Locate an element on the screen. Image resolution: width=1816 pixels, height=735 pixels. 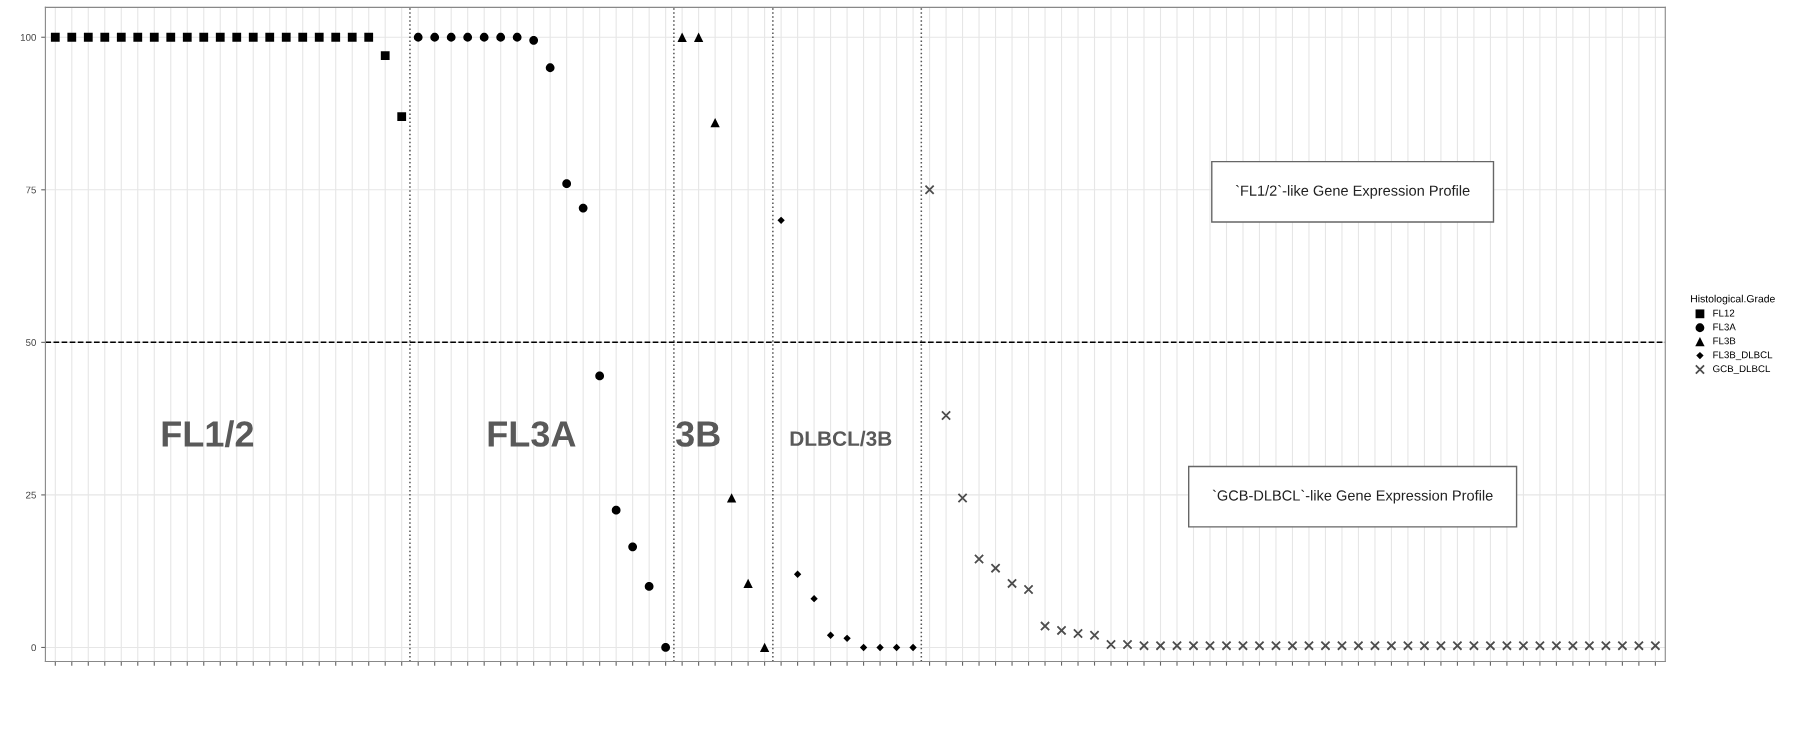
legend-label: FL3B_DLBCL is located at coordinates (1743, 356).